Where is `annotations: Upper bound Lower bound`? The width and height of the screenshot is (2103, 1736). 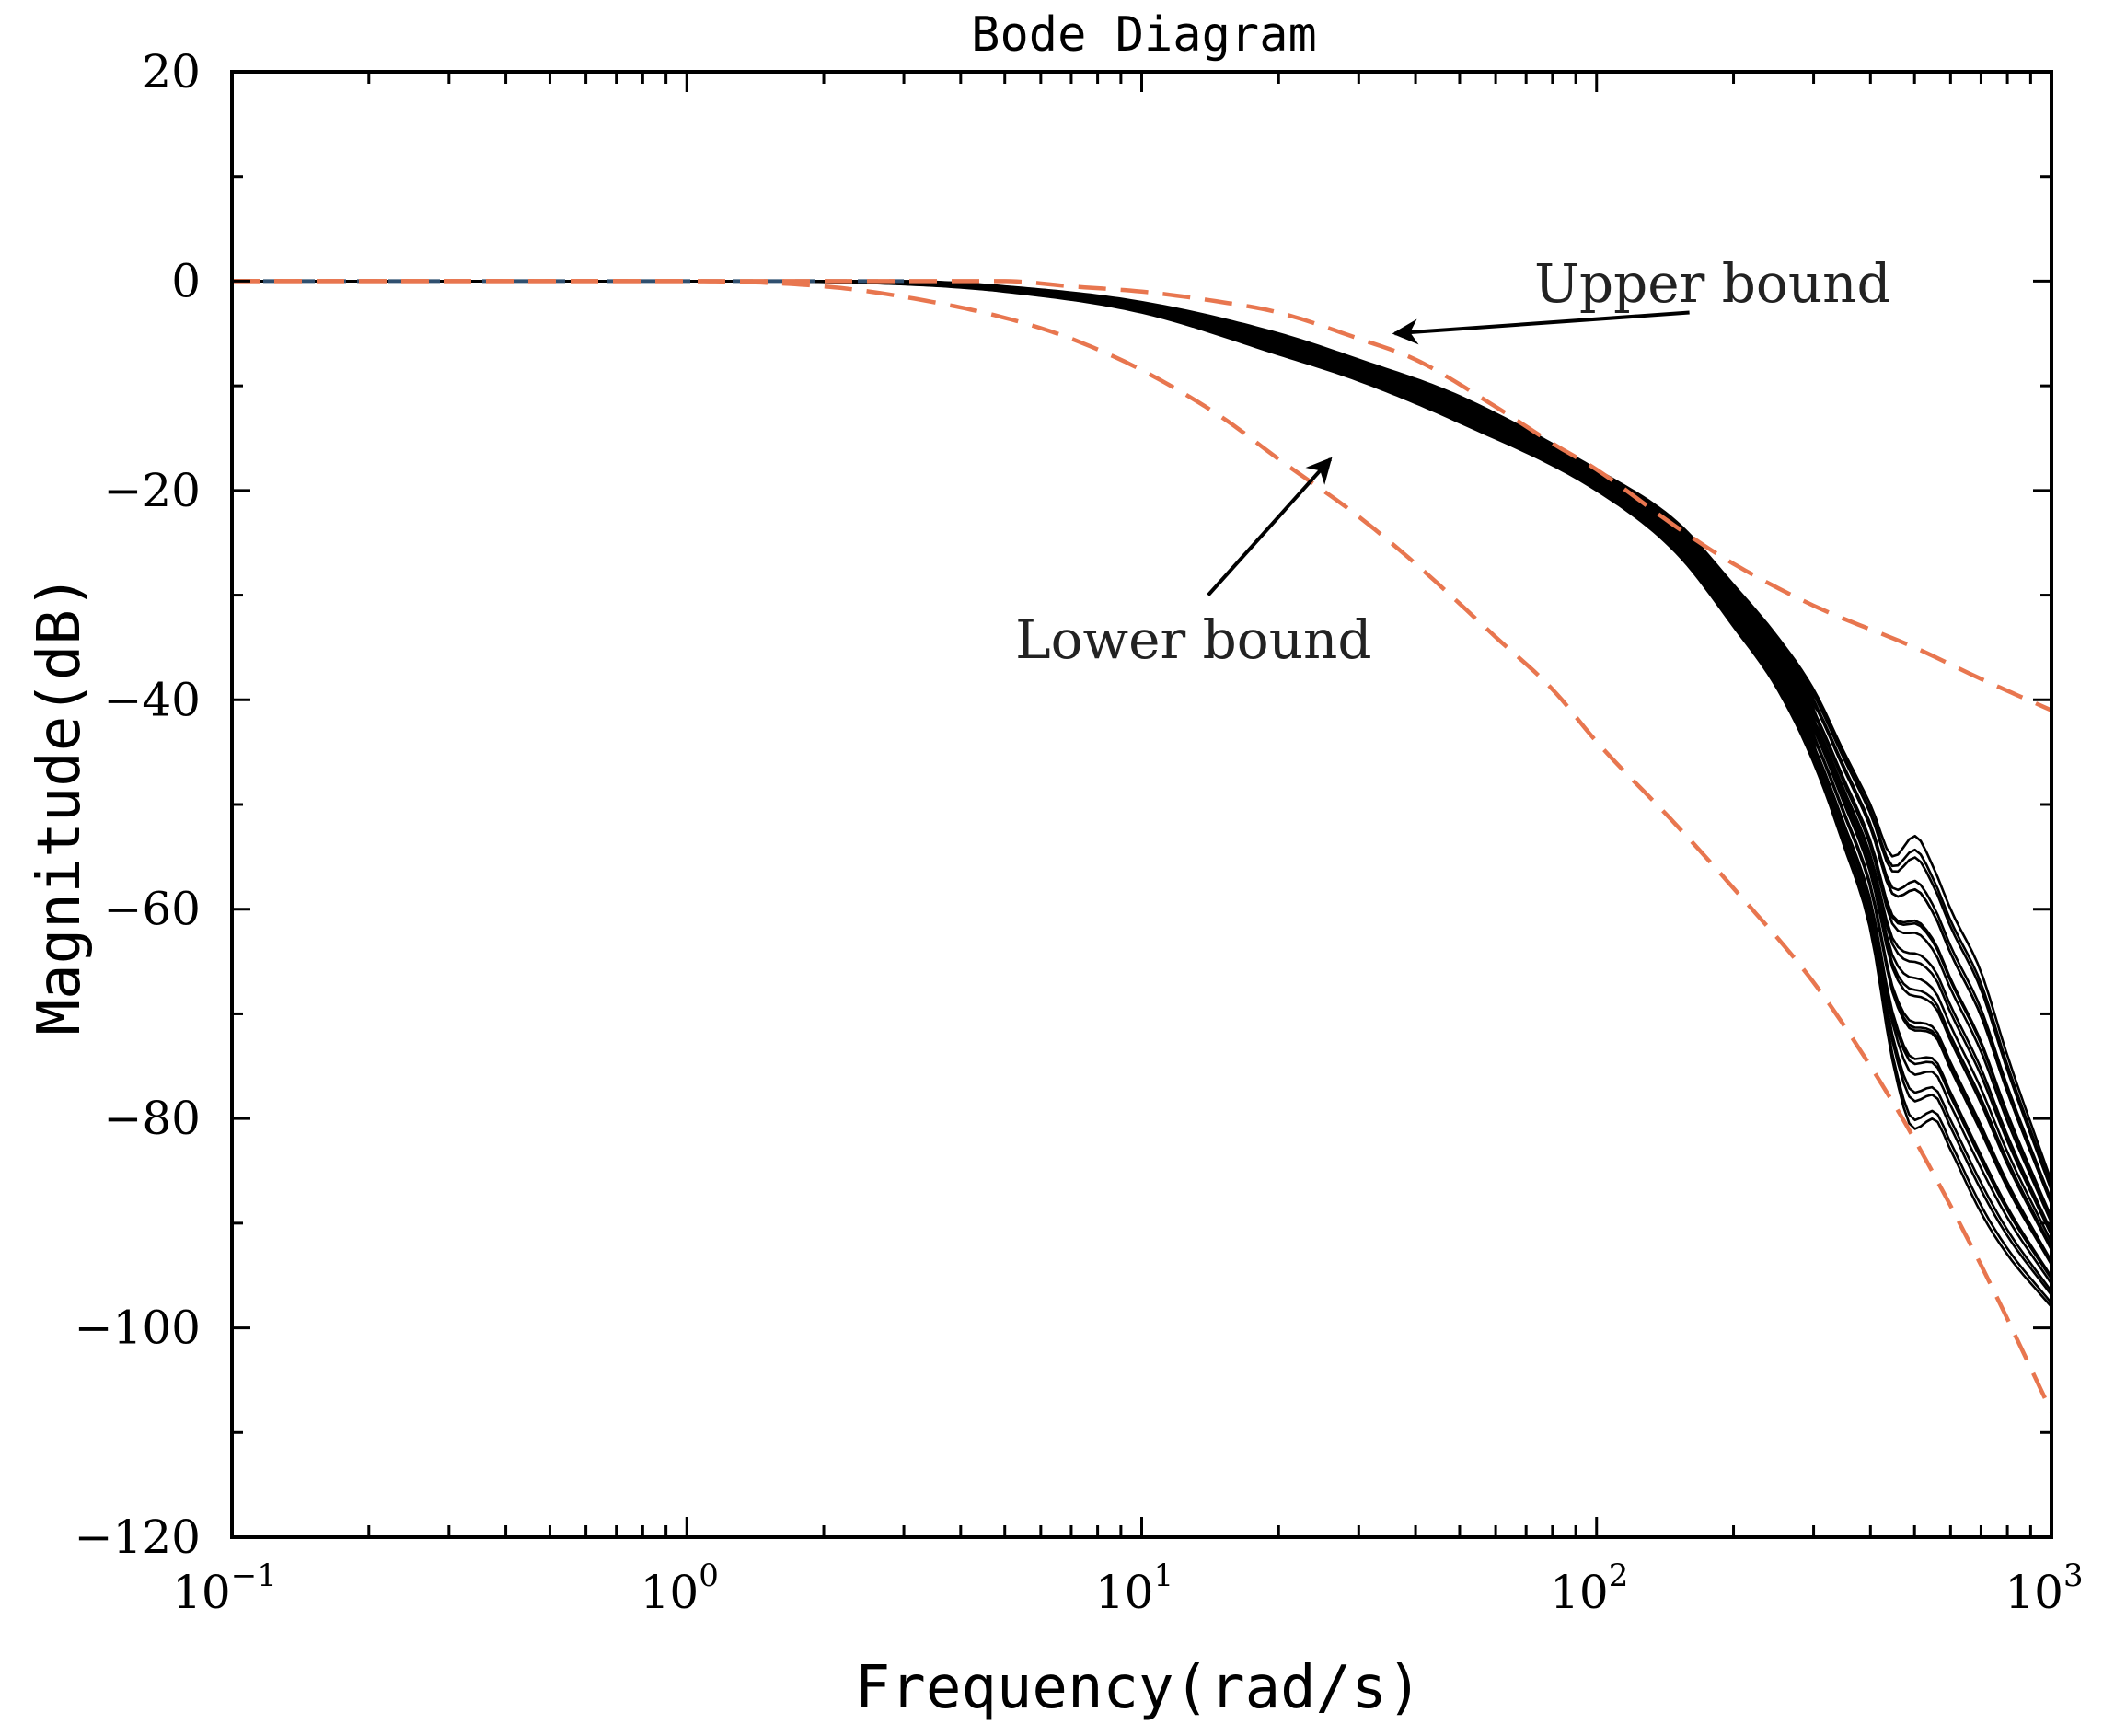 annotations: Upper bound Lower bound is located at coordinates (1453, 461).